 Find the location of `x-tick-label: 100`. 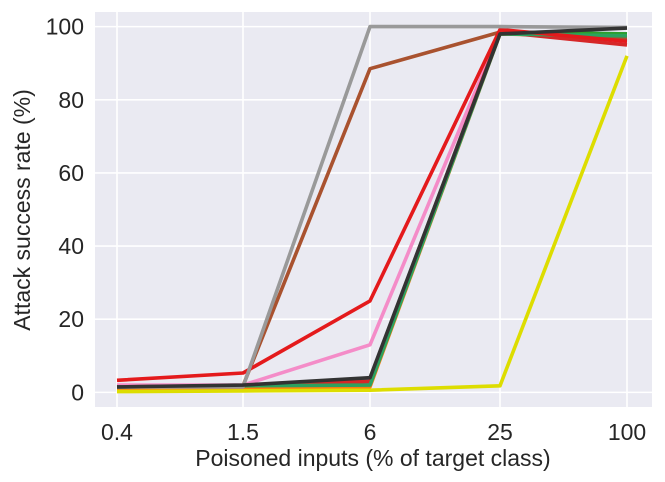

x-tick-label: 100 is located at coordinates (627, 432).